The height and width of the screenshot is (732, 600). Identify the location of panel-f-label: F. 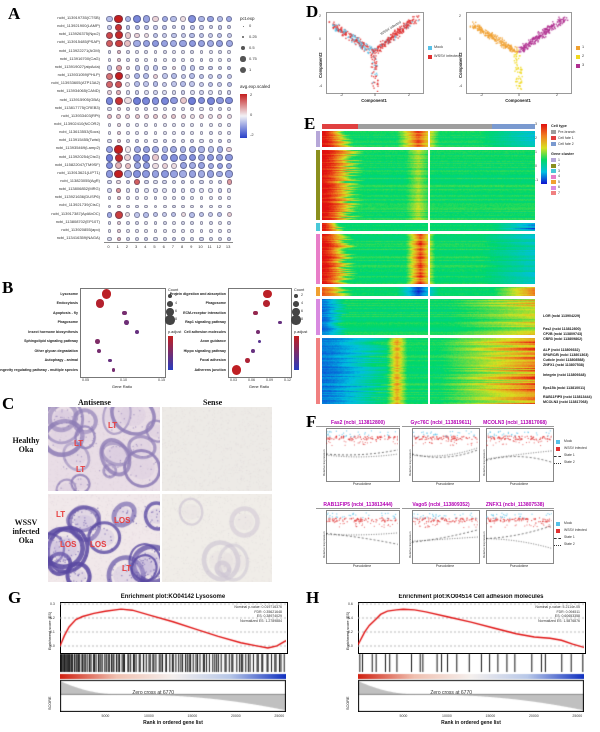
(311, 421).